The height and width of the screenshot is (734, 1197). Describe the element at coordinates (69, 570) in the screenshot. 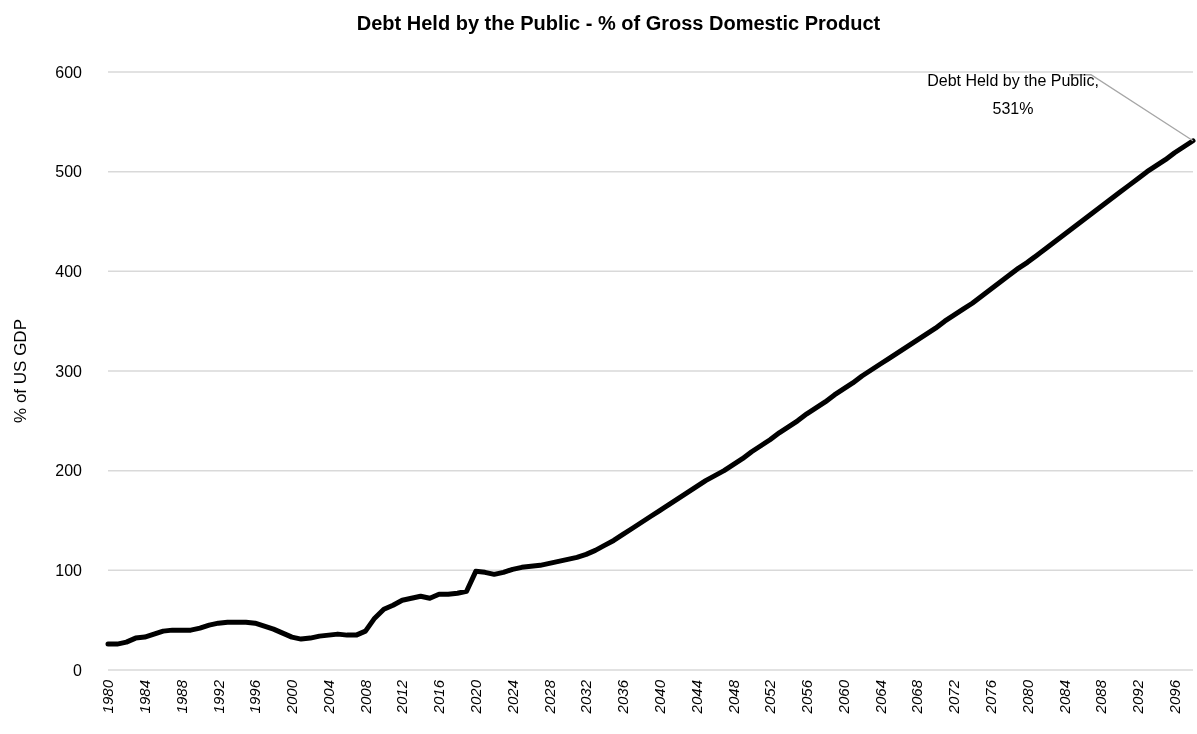

I see `y-tick-label: 100` at that location.